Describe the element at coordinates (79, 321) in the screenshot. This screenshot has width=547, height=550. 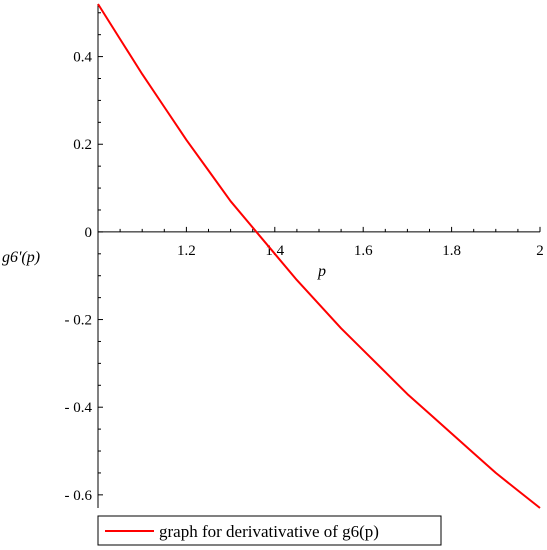
I see `y-tick-label: - 0.2` at that location.